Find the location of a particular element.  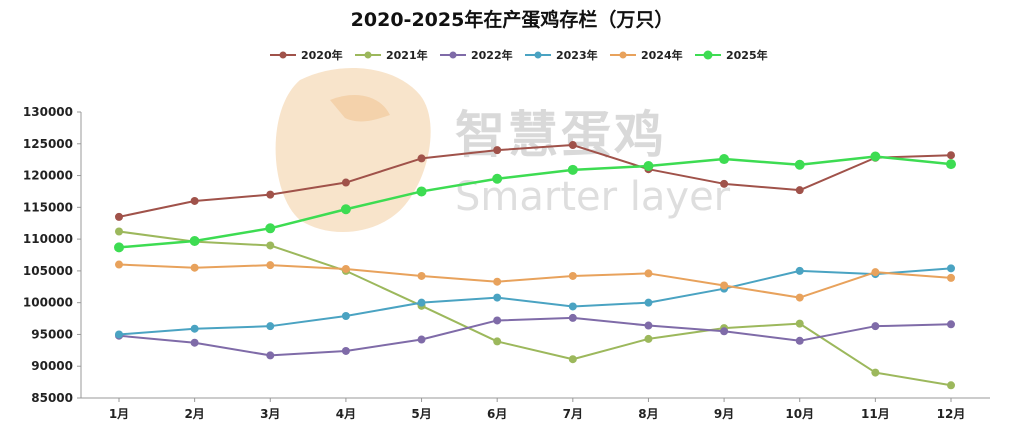

legend-label: 2023年 is located at coordinates (577, 55).